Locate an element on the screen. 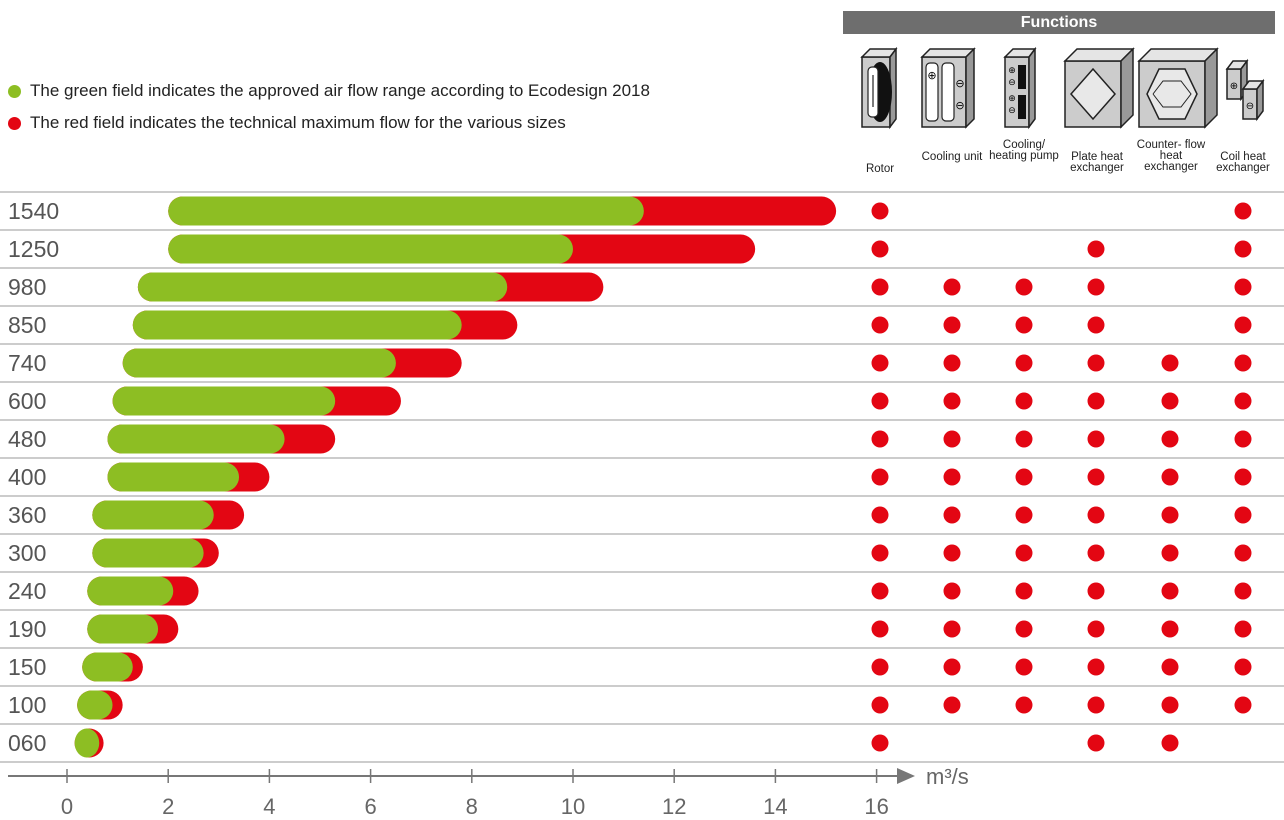 This screenshot has width=1284, height=820. row-label-980: 980 is located at coordinates (27, 287).